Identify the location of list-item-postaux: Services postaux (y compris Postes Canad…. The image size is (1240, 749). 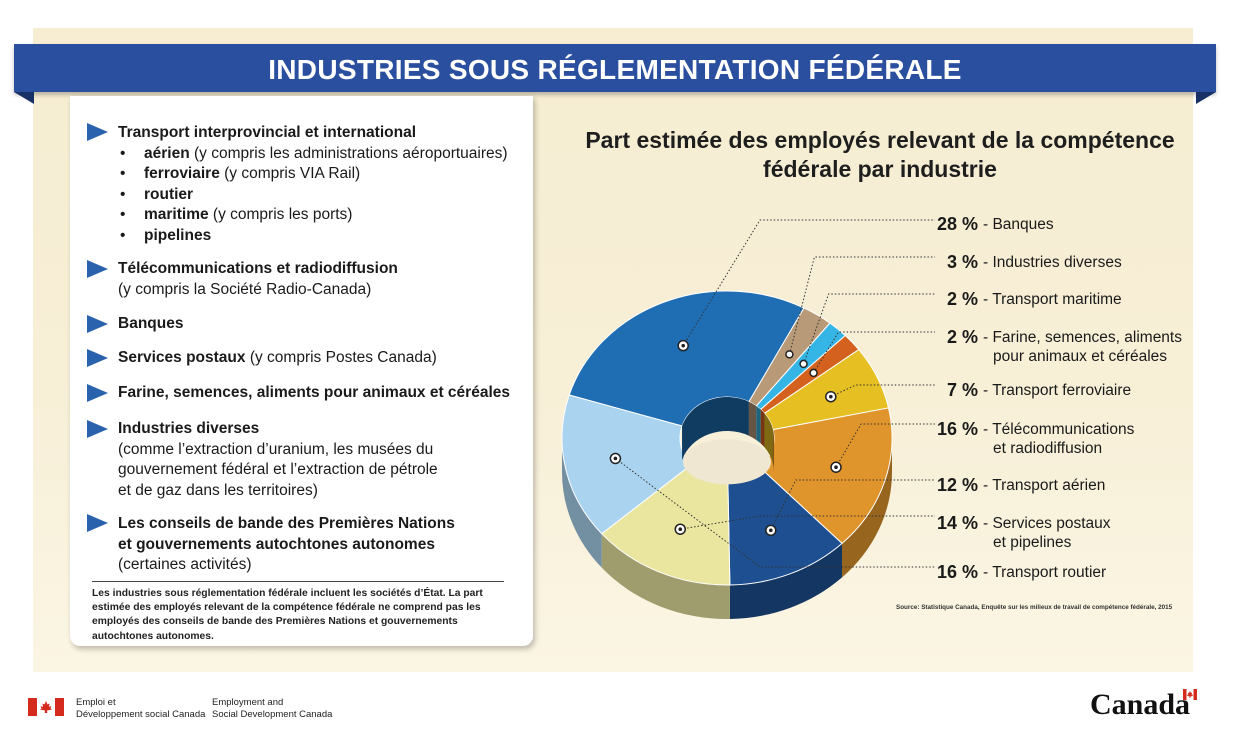
(277, 358).